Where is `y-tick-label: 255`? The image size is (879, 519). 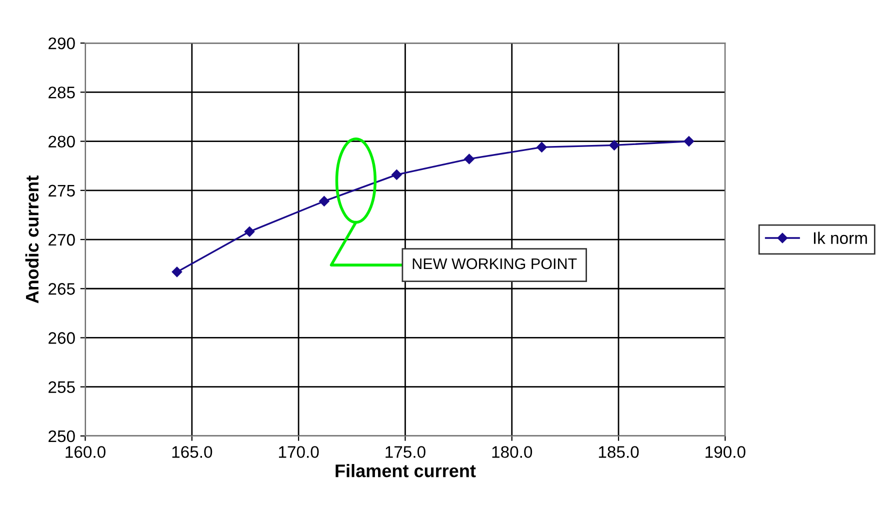 y-tick-label: 255 is located at coordinates (61, 387).